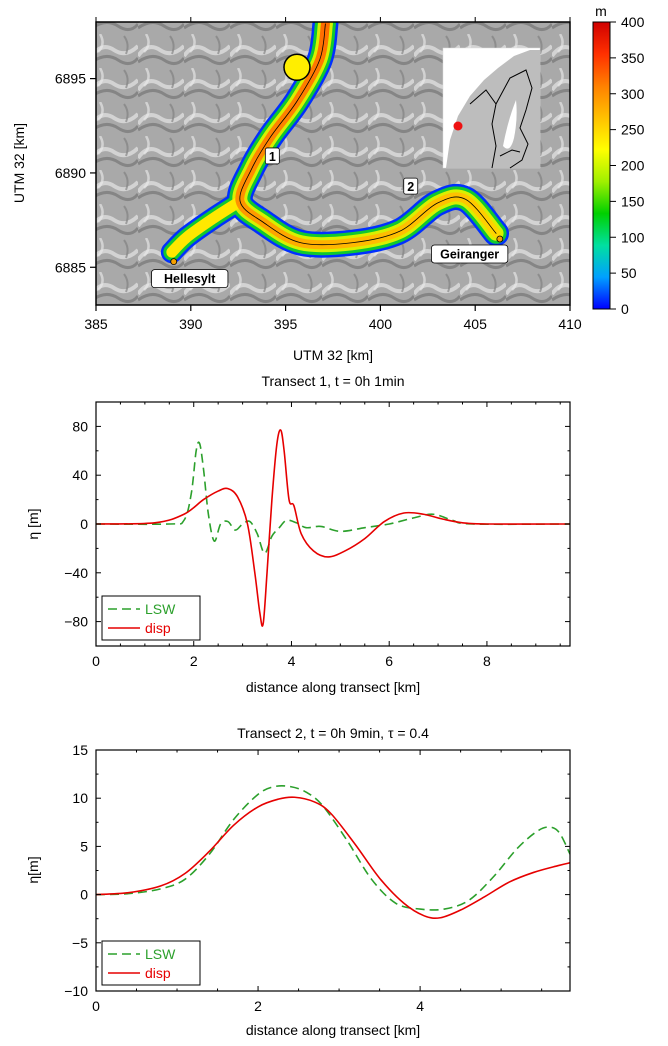 The width and height of the screenshot is (668, 1046). Describe the element at coordinates (33, 523) in the screenshot. I see `chart-1-y-label: η [m]` at that location.